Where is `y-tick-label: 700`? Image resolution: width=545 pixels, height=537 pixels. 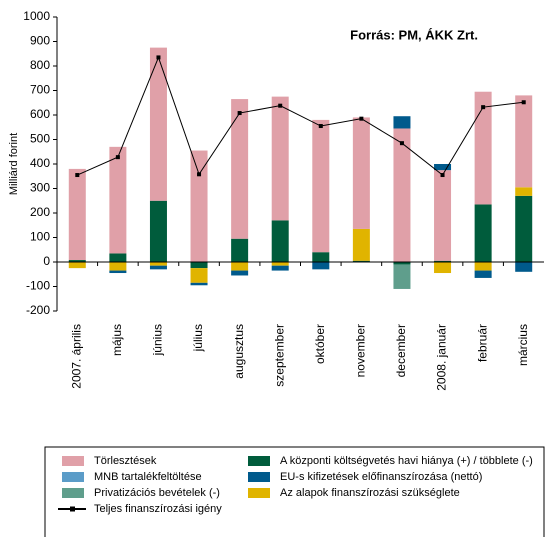
y-tick-label: 700 is located at coordinates (40, 90).